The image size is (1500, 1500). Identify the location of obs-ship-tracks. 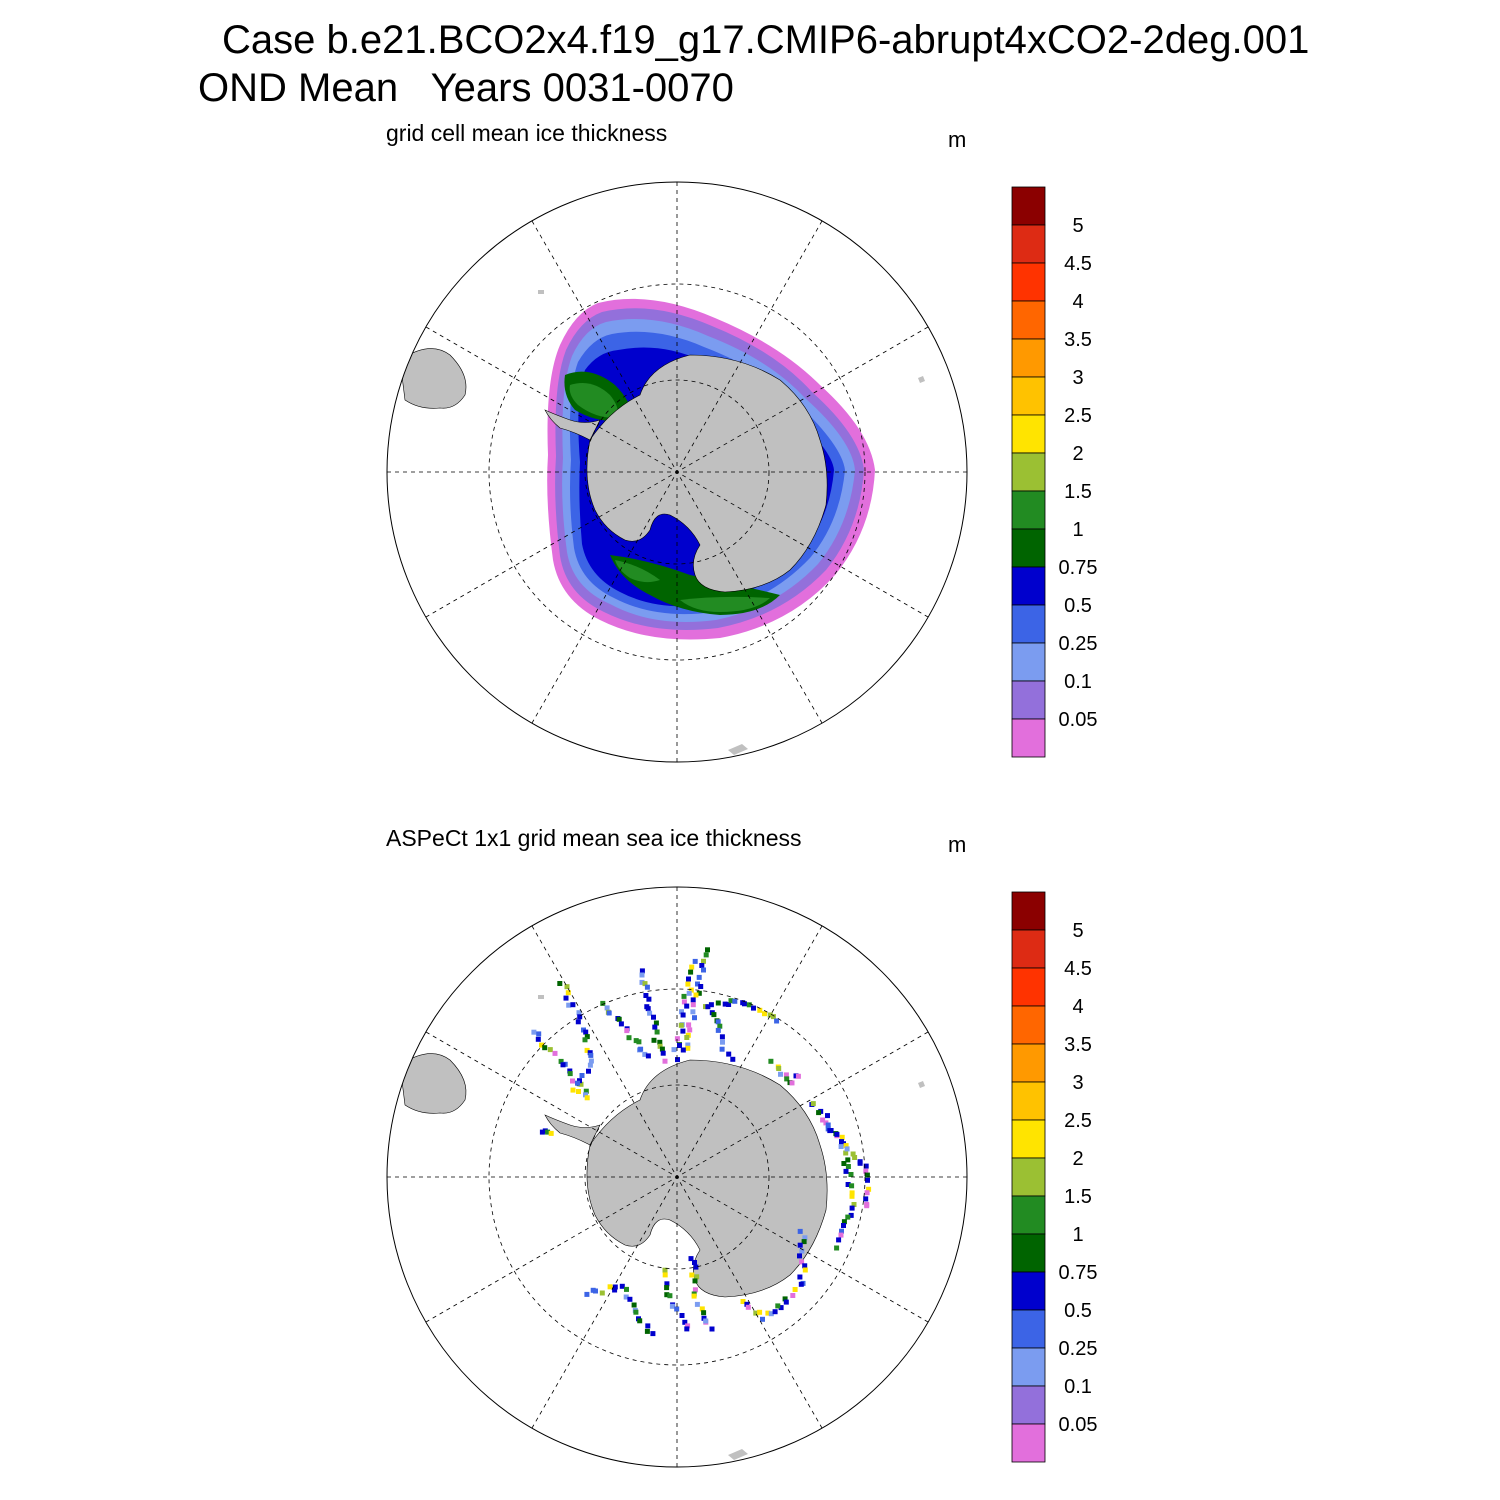
(701, 1142).